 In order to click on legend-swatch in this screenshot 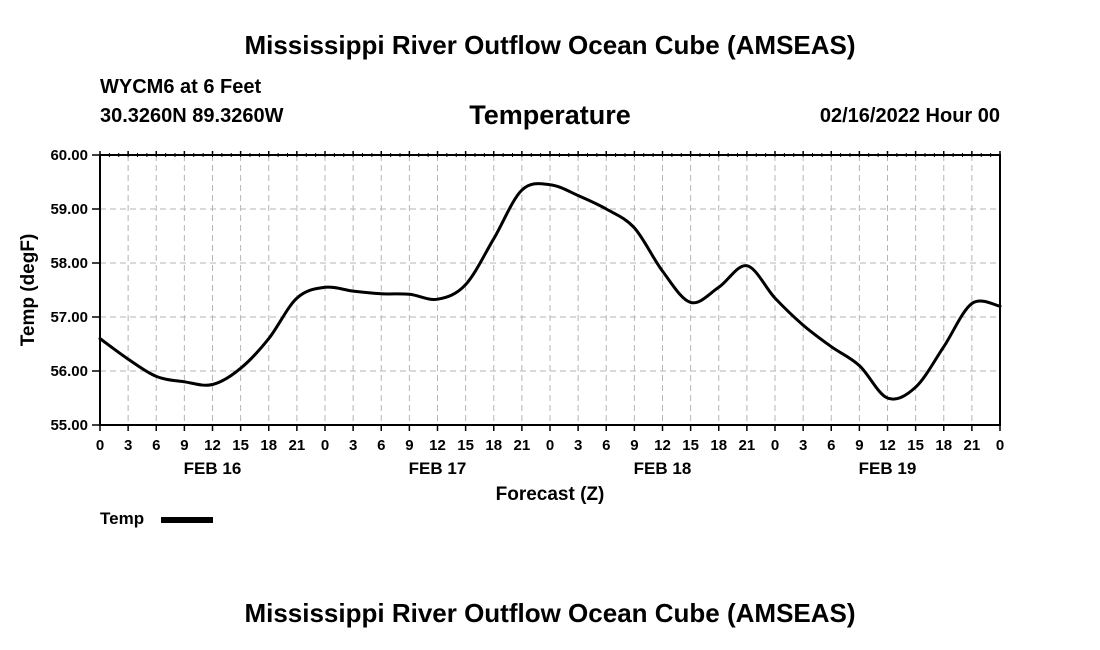, I will do `click(187, 520)`.